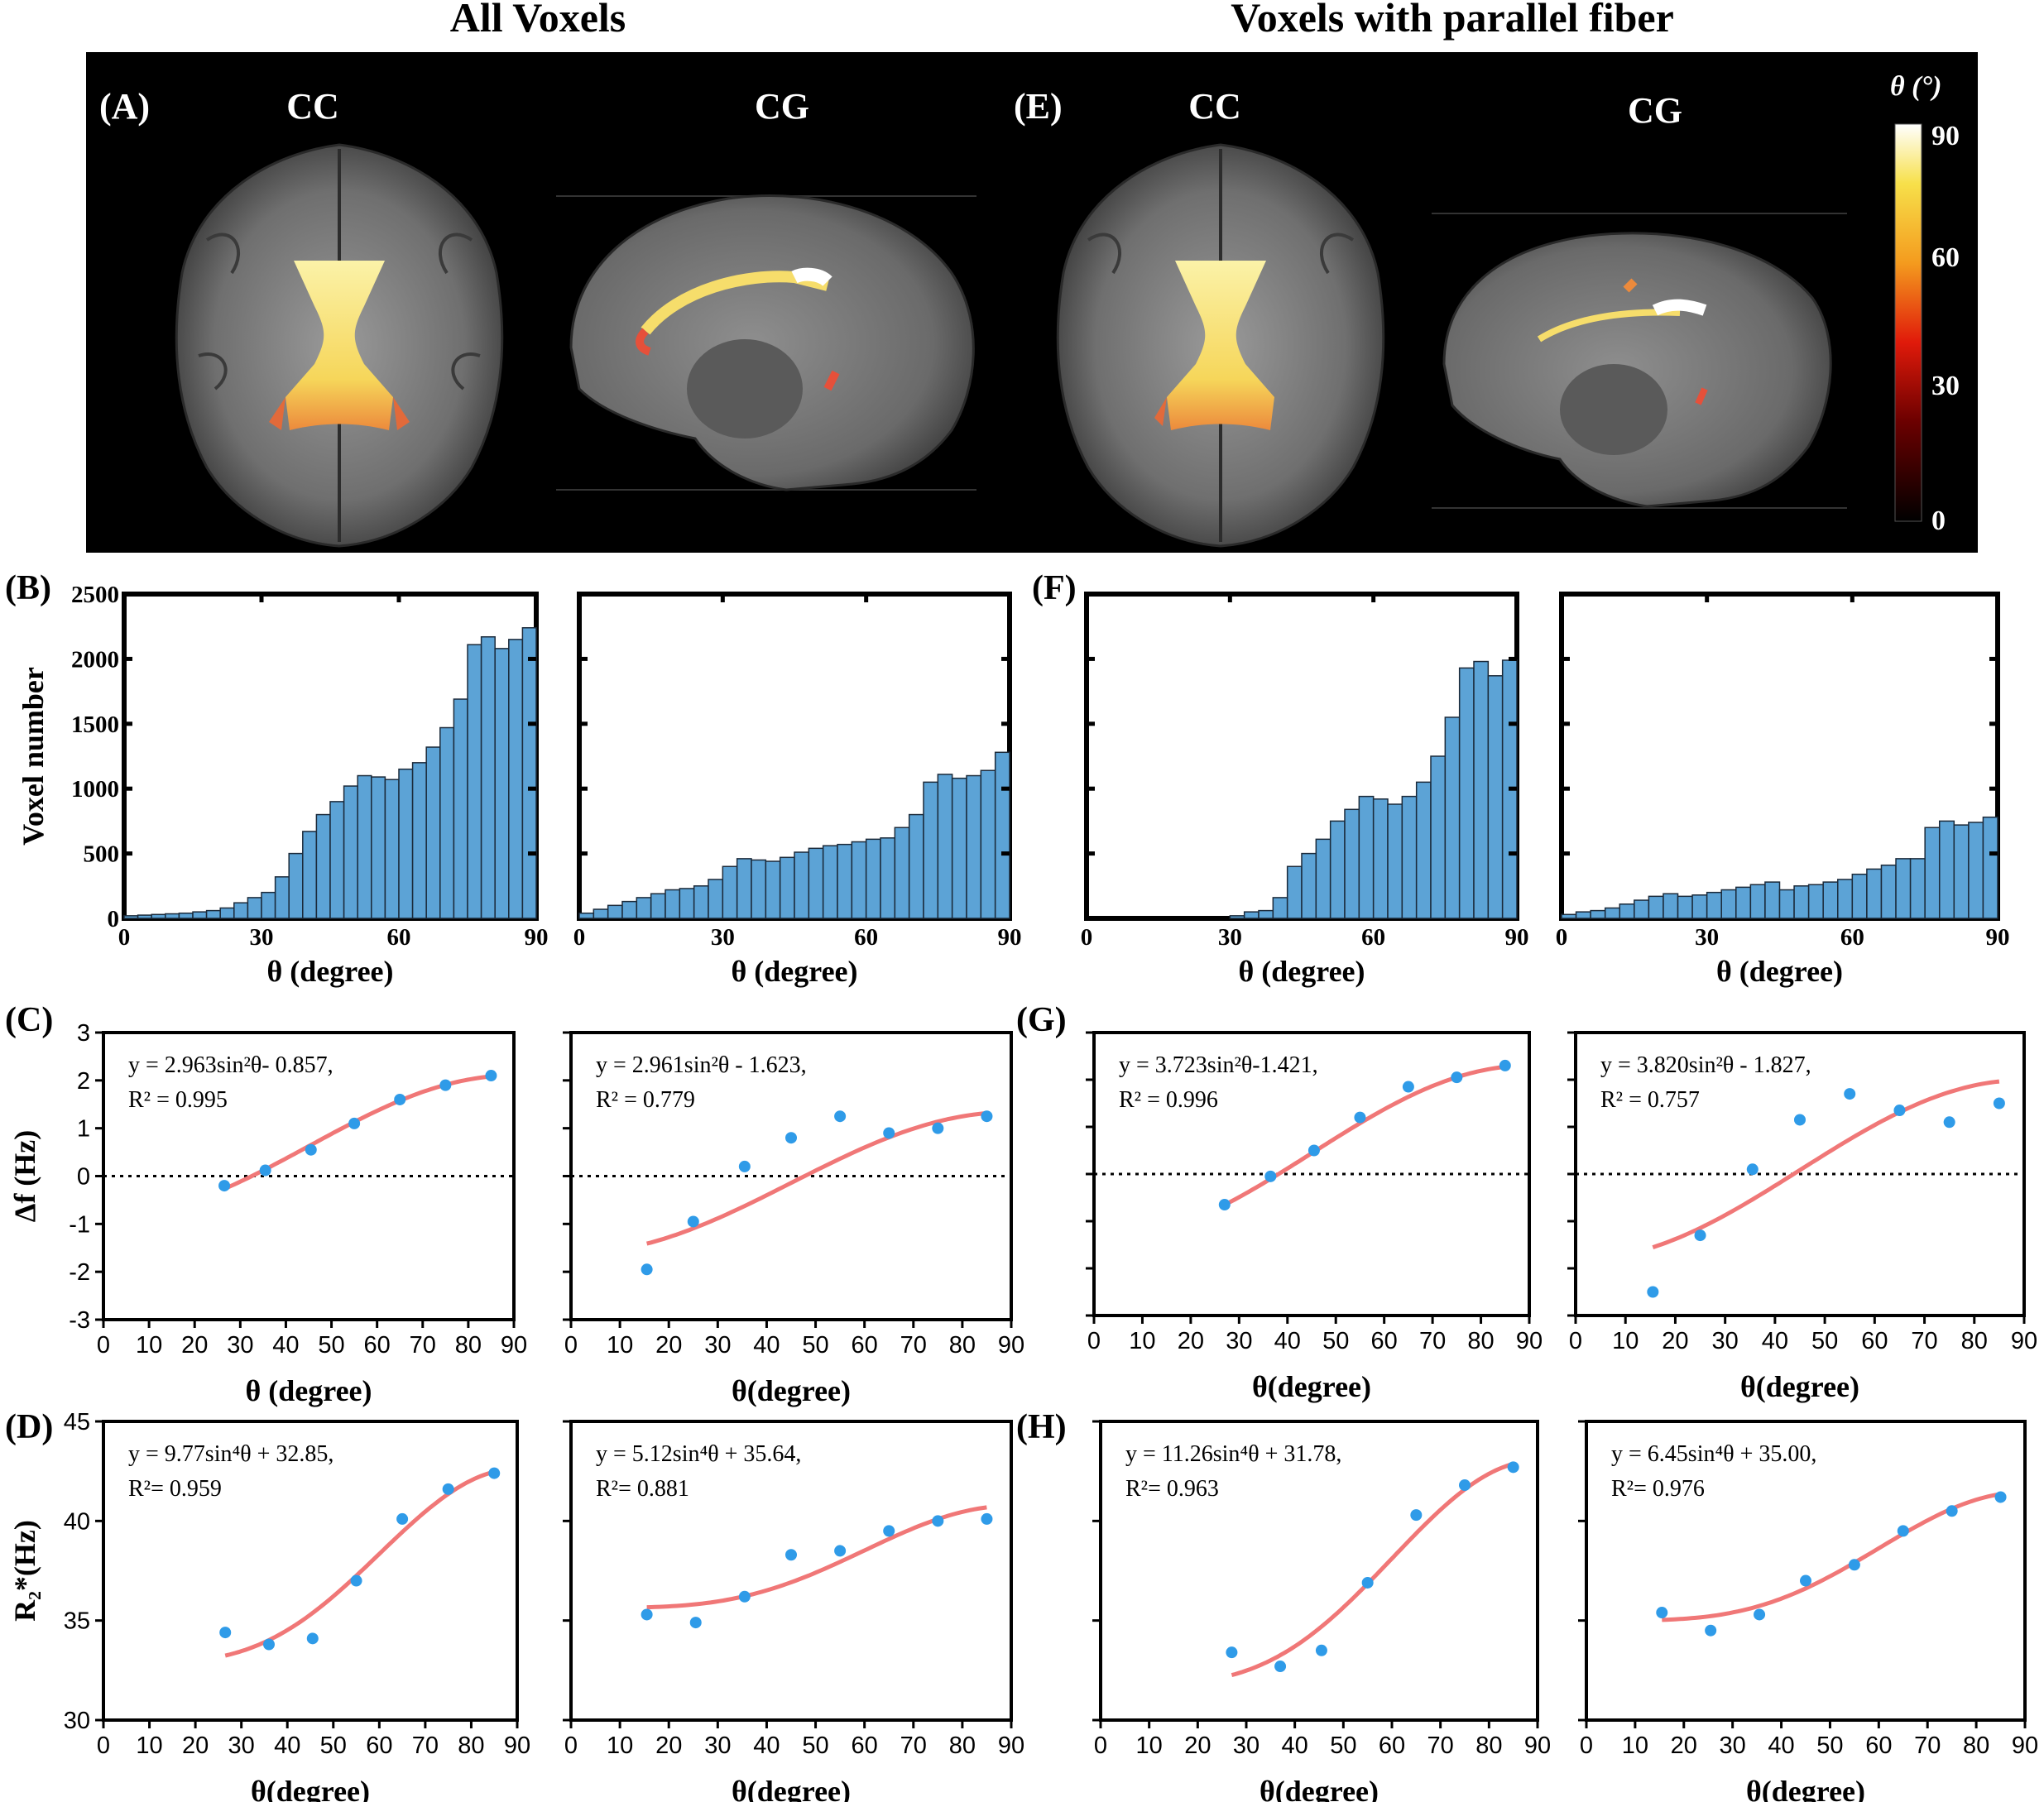  I want to click on fit-equation: y = 11.26sin⁴θ + 31.78,, so click(1233, 1454).